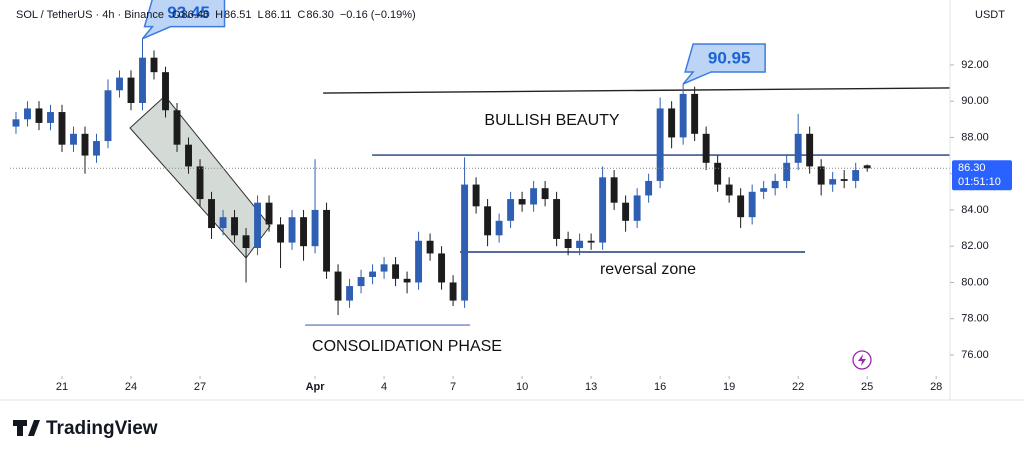 This screenshot has height=456, width=1024. I want to click on legend-value: 86.30, so click(320, 15).